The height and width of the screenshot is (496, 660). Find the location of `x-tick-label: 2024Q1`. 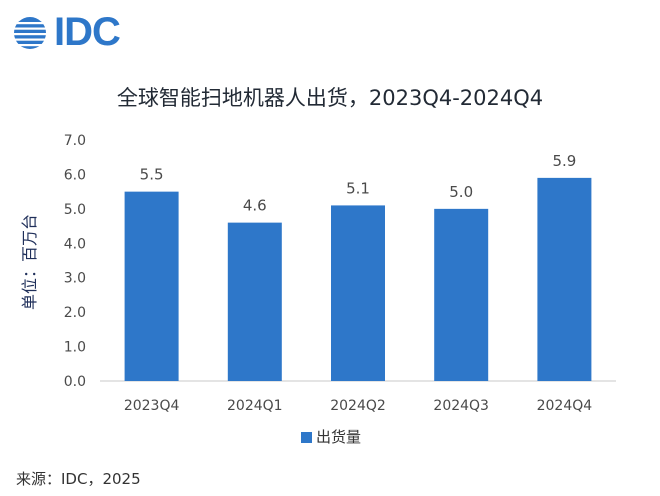

x-tick-label: 2024Q1 is located at coordinates (255, 406).